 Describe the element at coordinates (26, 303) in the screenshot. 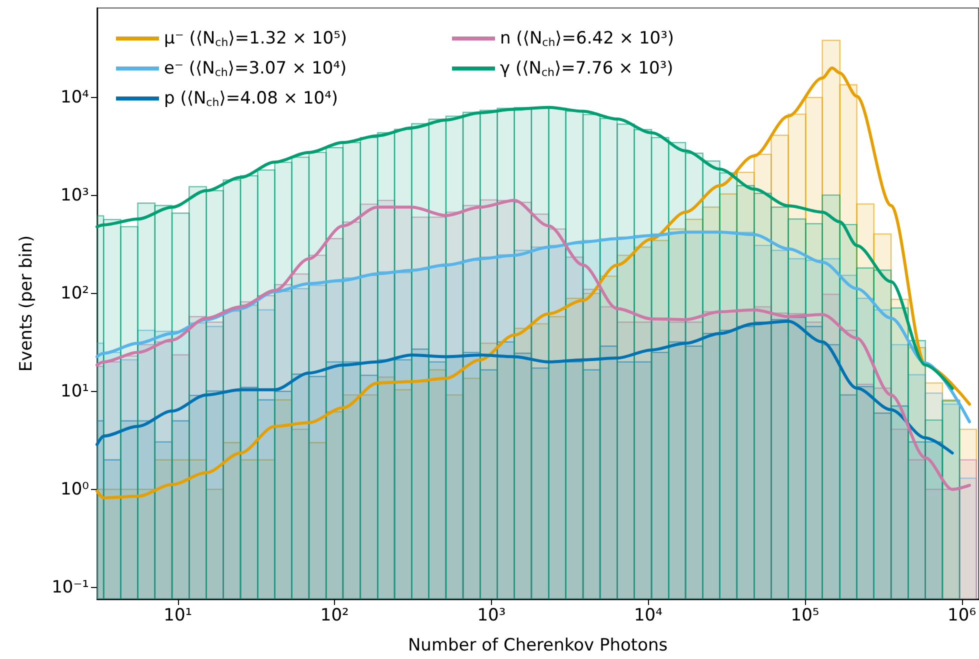

I see `y-axis-title: Events (per bin)` at that location.